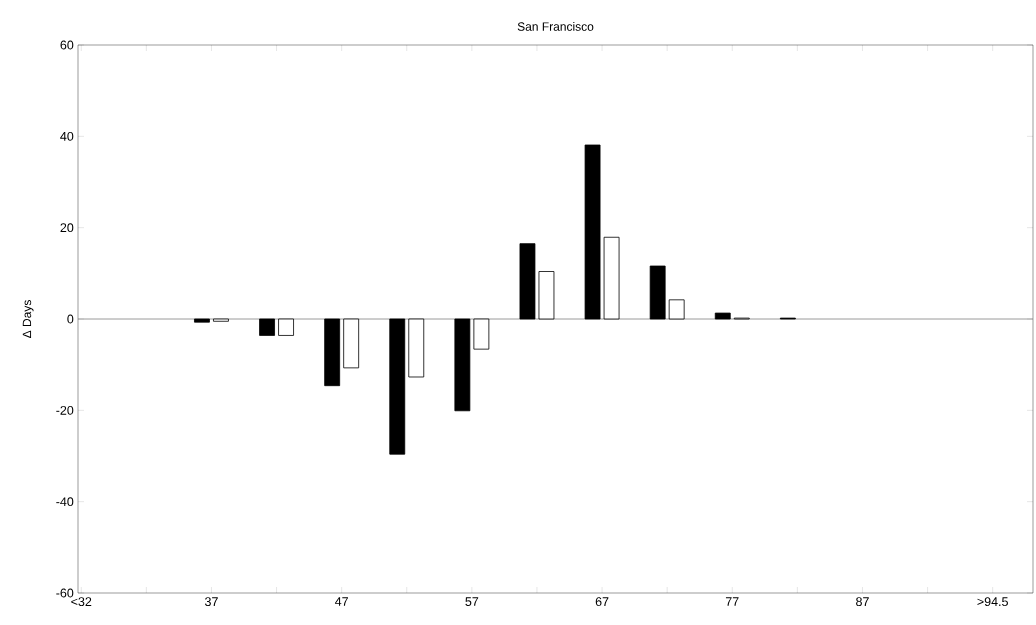  I want to click on x-tick-label: 77, so click(732, 601).